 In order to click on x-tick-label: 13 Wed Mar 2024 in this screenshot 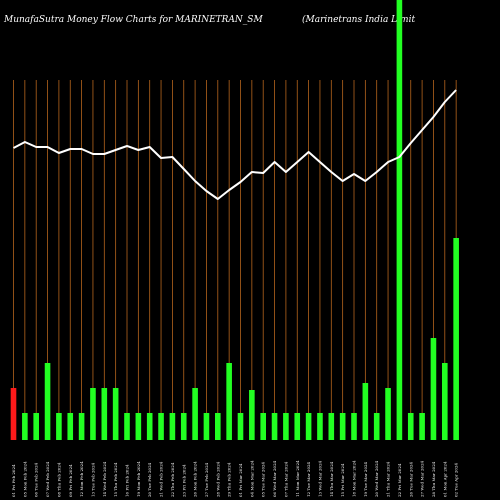, I will do `click(319, 478)`.